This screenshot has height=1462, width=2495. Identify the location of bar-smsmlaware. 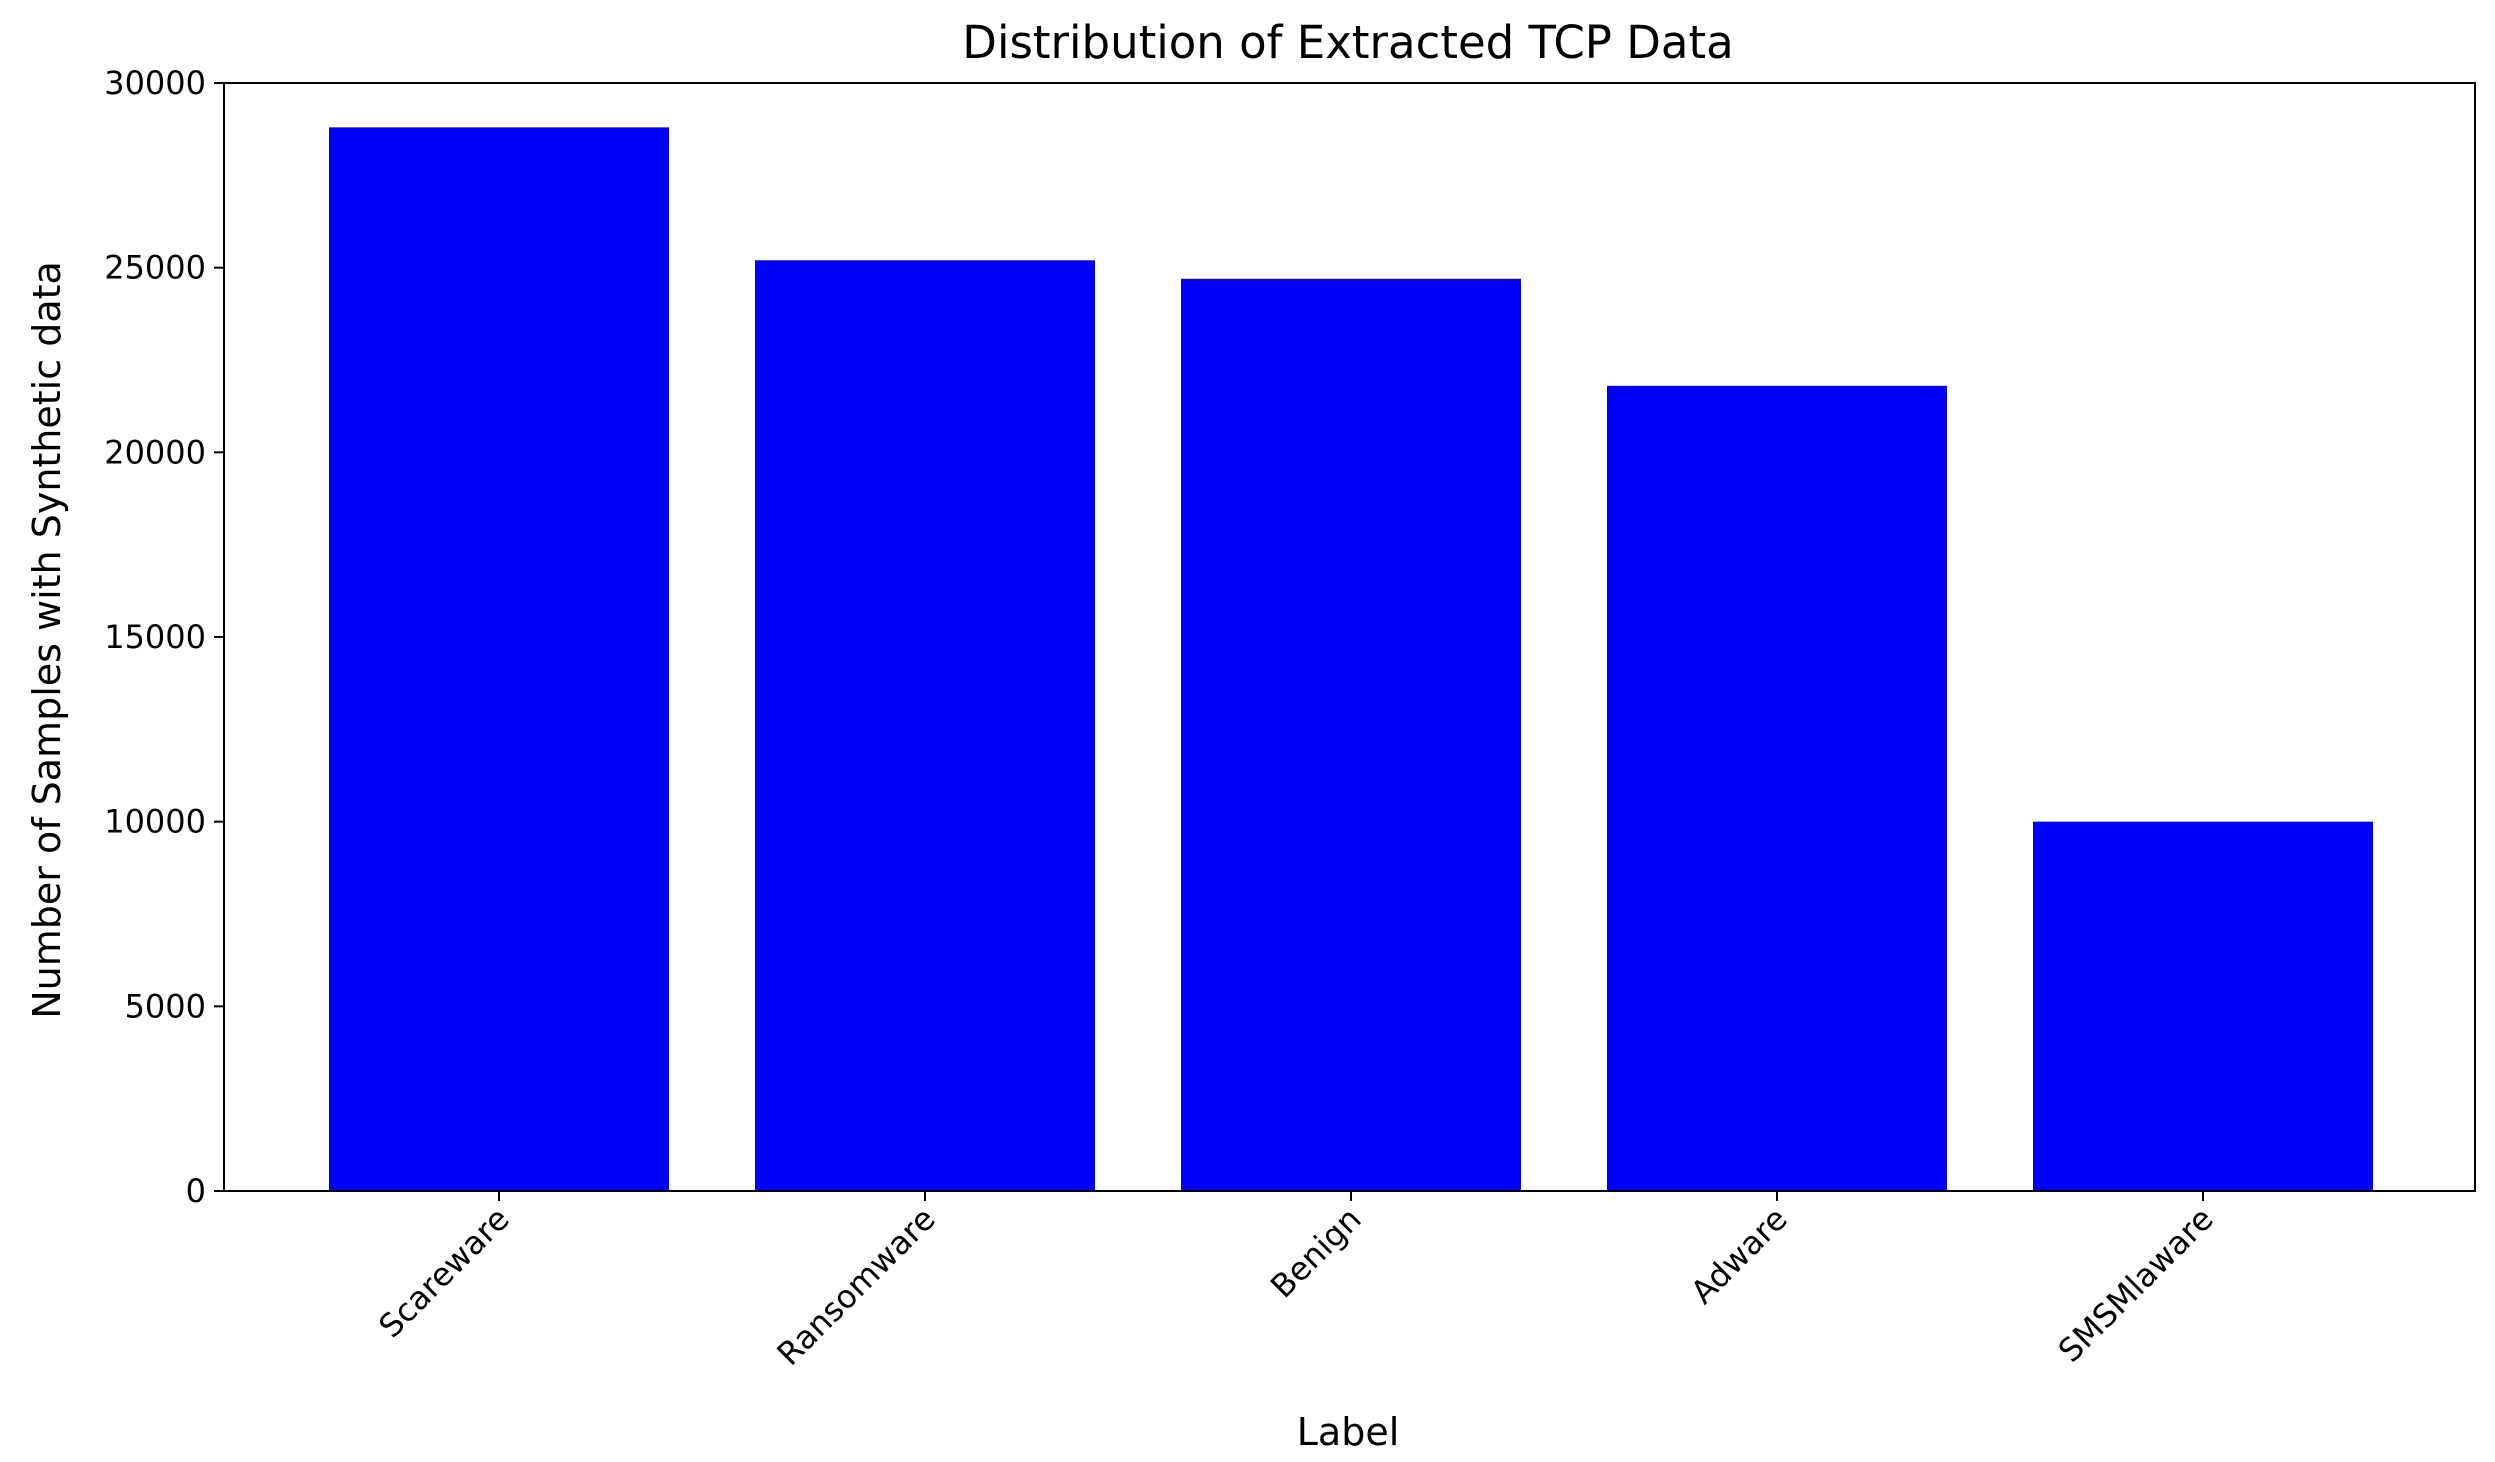
(2203, 1006).